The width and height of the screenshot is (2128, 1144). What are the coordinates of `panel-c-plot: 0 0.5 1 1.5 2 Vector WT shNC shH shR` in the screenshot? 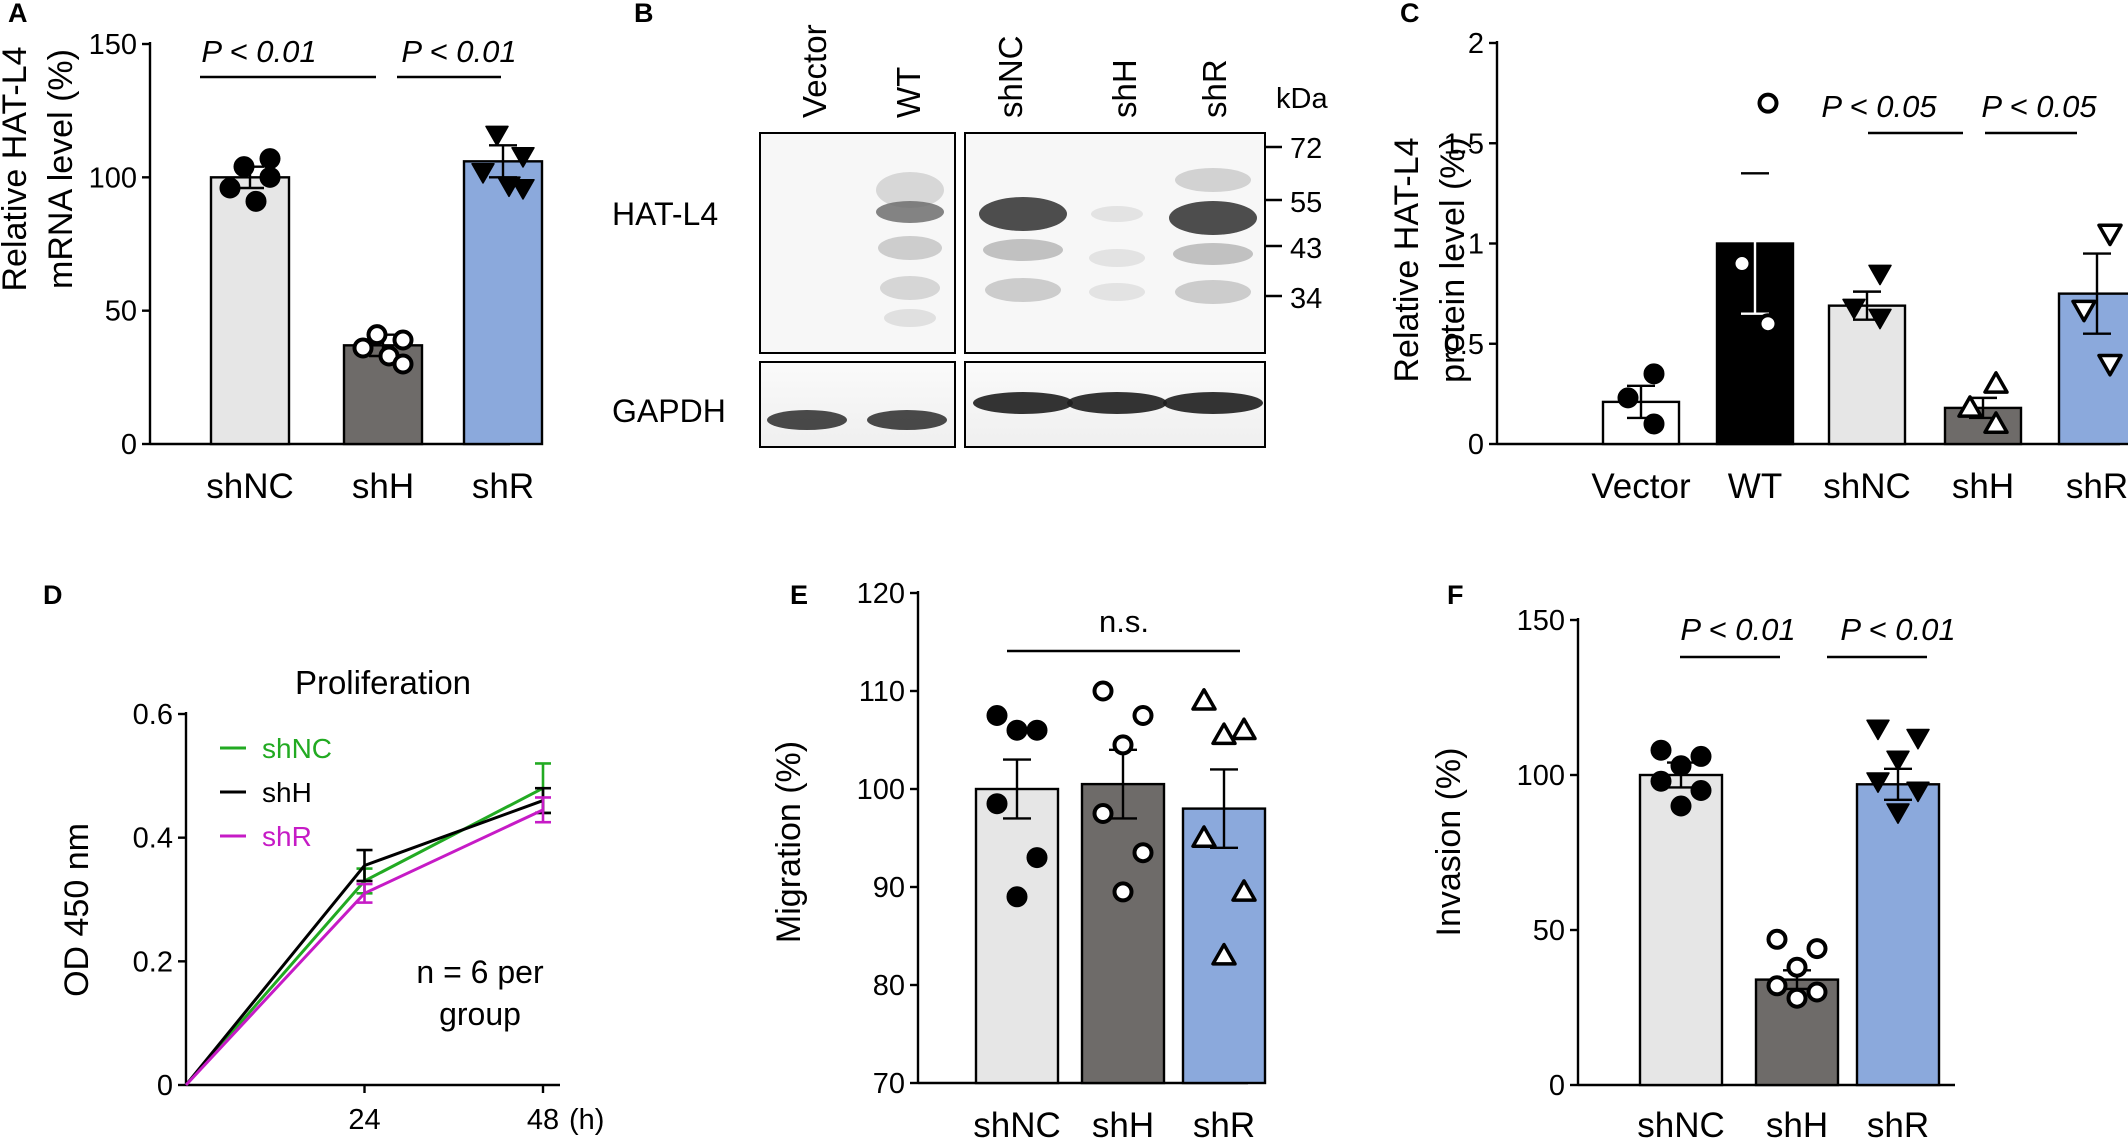 It's located at (1786, 267).